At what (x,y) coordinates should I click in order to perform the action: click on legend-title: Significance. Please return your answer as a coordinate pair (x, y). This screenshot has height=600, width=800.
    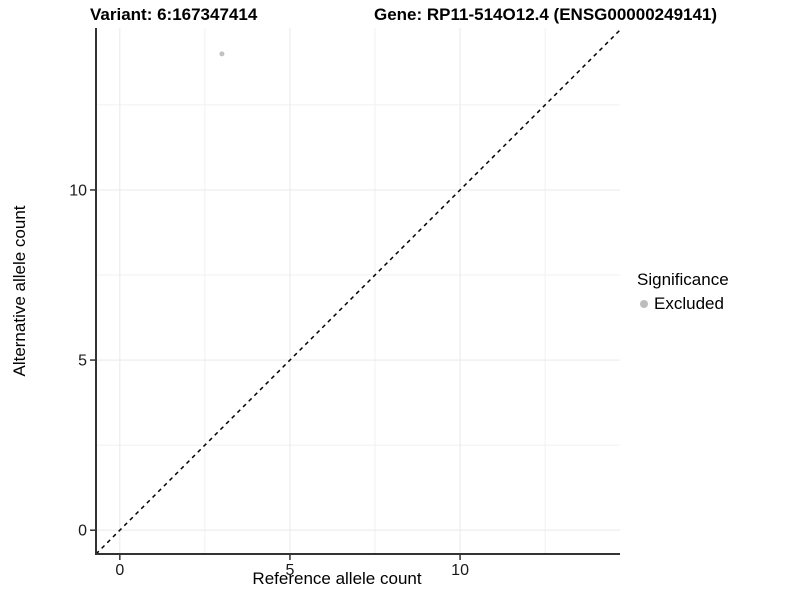
    Looking at the image, I should click on (683, 279).